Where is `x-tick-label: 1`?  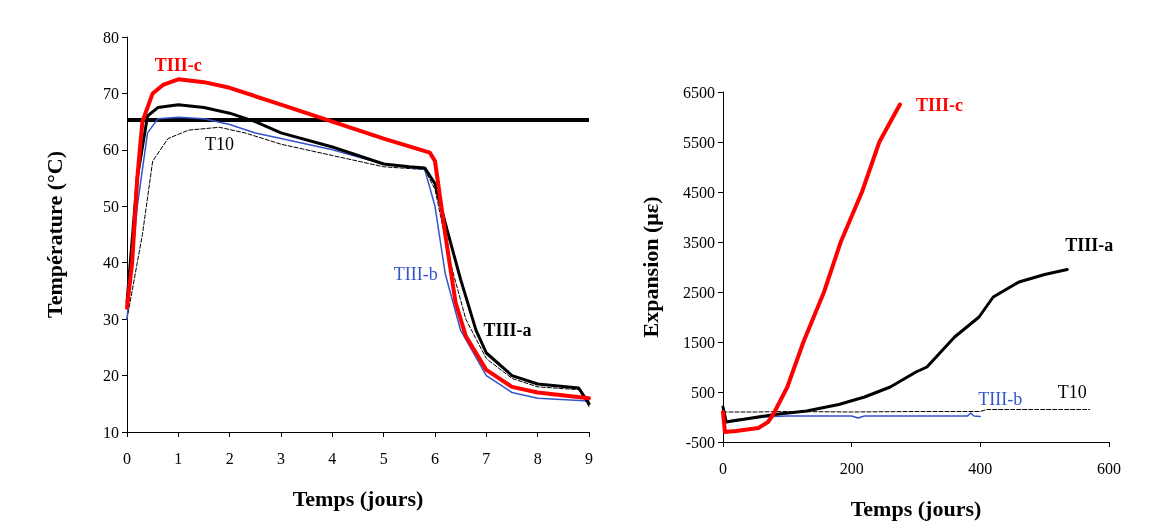 x-tick-label: 1 is located at coordinates (178, 458).